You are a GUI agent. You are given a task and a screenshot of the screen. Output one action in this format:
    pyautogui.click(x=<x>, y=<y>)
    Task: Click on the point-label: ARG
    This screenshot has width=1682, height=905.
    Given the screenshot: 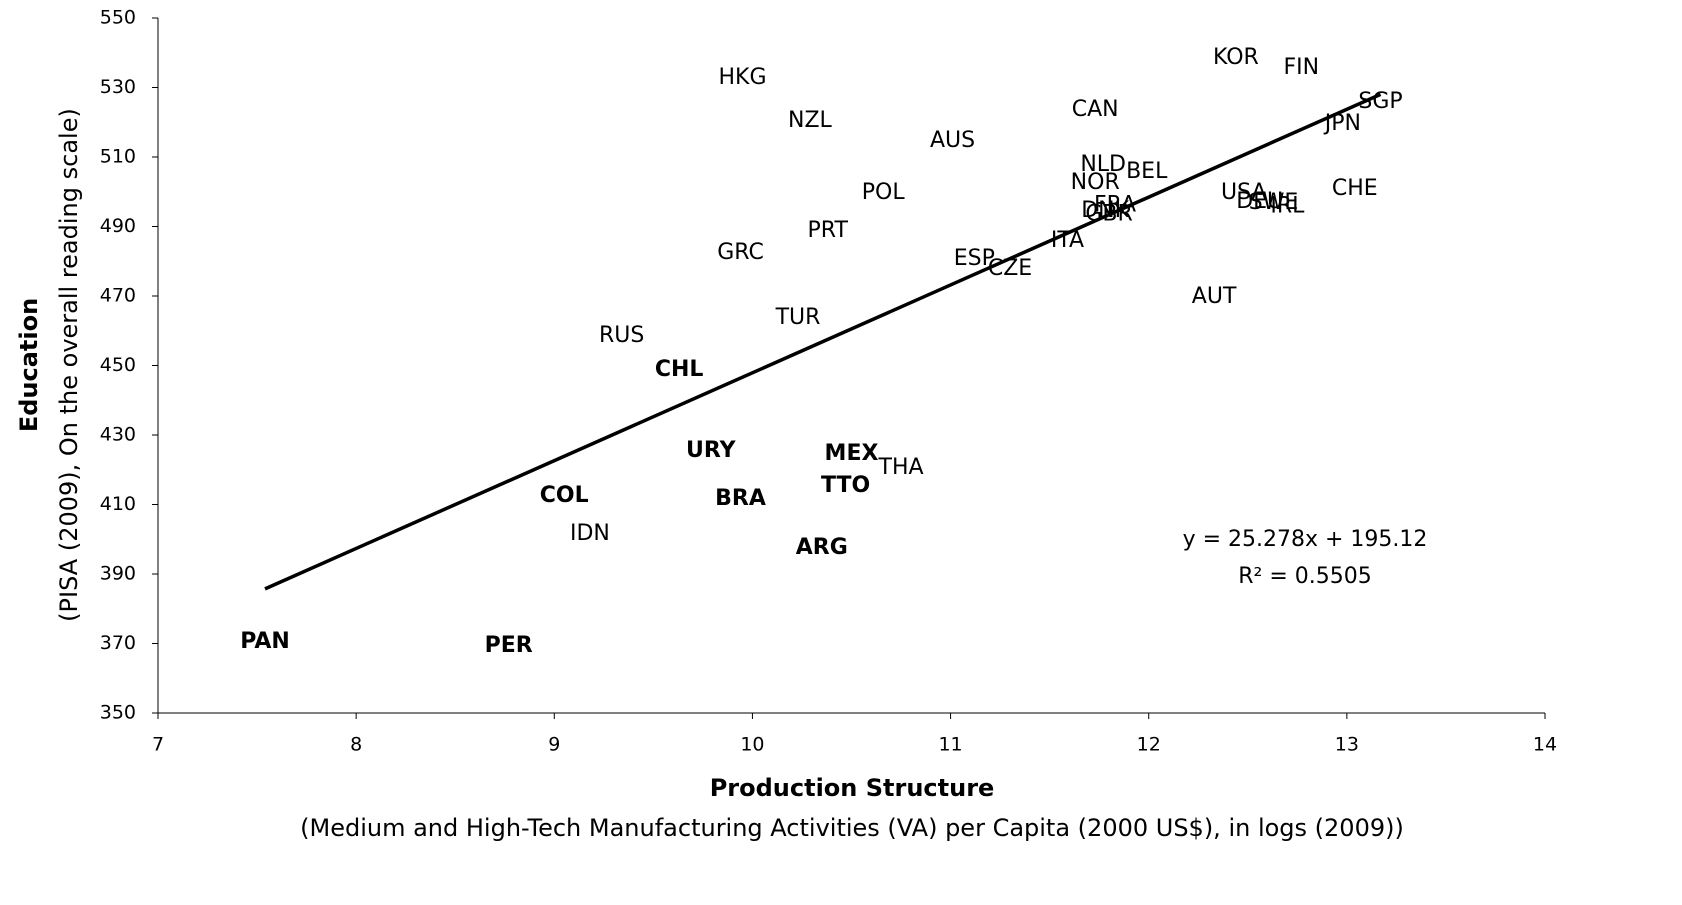 What is the action you would take?
    pyautogui.click(x=822, y=547)
    